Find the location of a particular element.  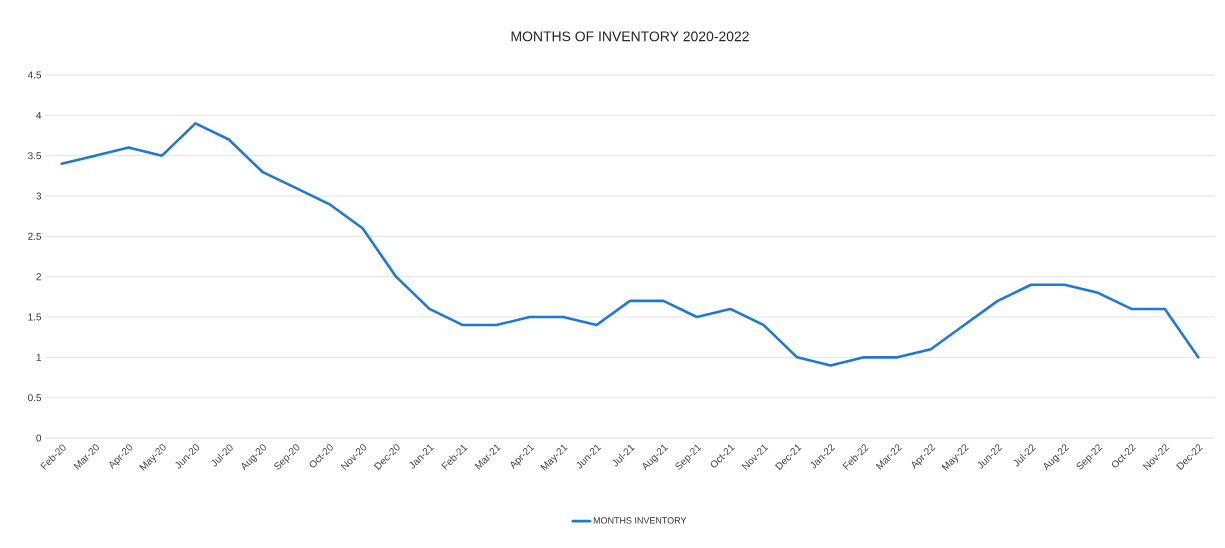

y-tick-label: 4.5 is located at coordinates (34, 75).